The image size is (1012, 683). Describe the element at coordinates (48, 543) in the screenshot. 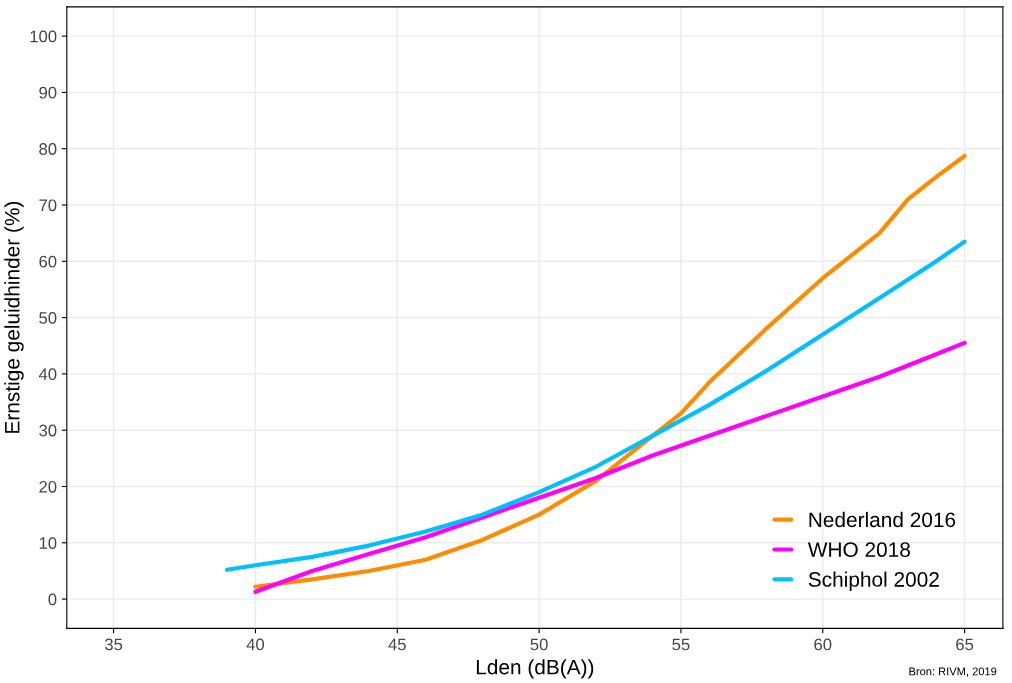

I see `y-tick-label: 10` at that location.